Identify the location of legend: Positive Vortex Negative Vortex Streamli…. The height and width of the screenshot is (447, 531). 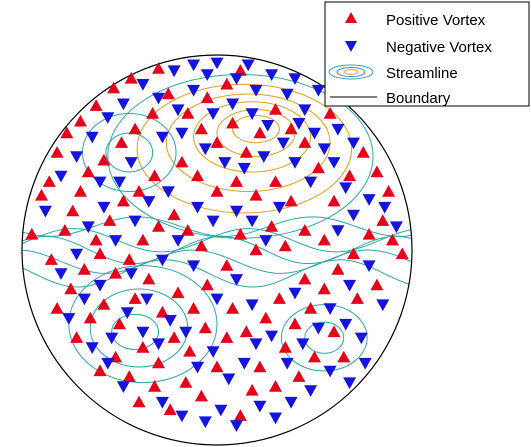
(427, 54).